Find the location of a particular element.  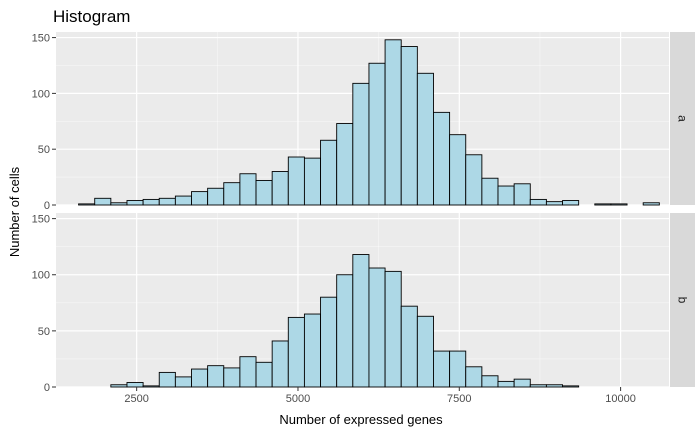

x-tick-label: 2500 is located at coordinates (136, 399).